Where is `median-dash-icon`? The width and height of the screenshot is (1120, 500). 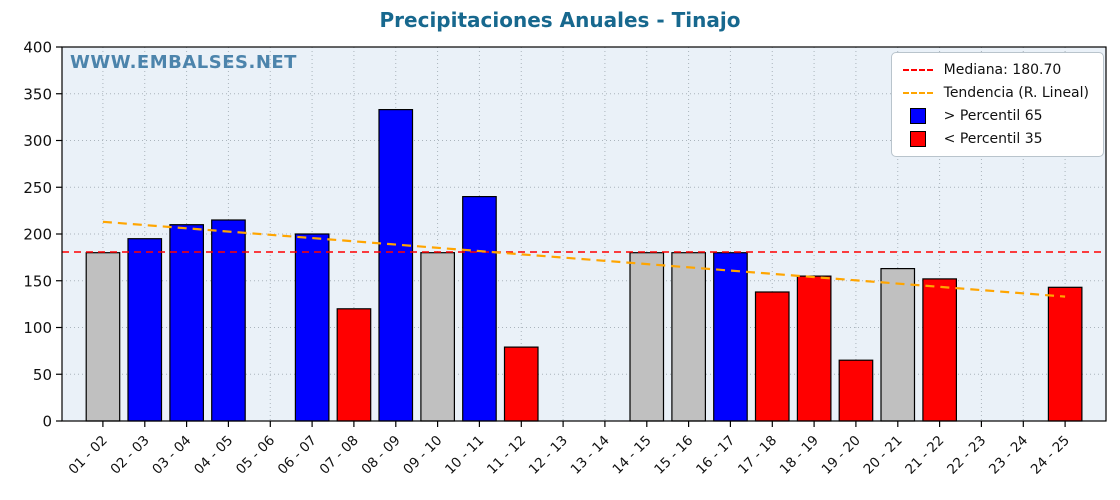
median-dash-icon is located at coordinates (918, 70).